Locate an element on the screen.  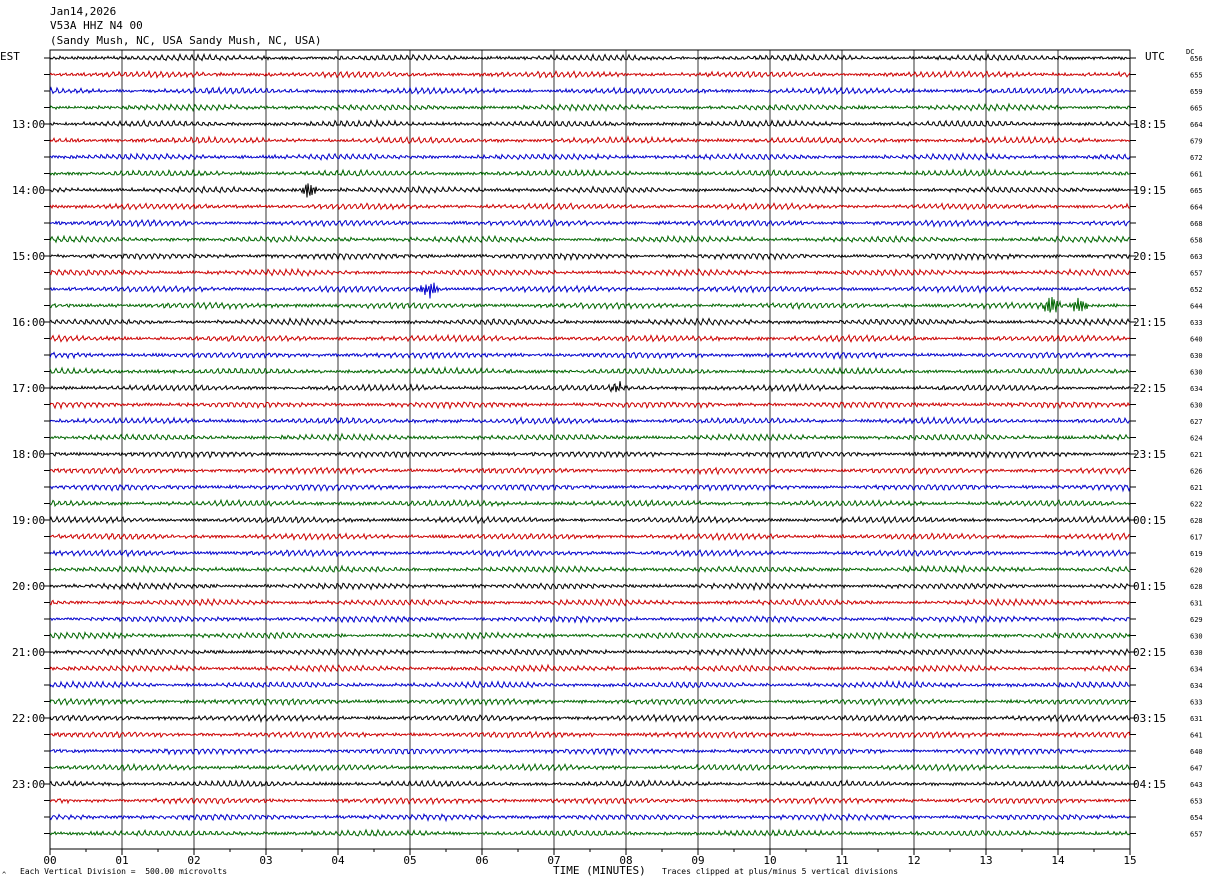
dc-offset-value: 668 is located at coordinates (1196, 224).